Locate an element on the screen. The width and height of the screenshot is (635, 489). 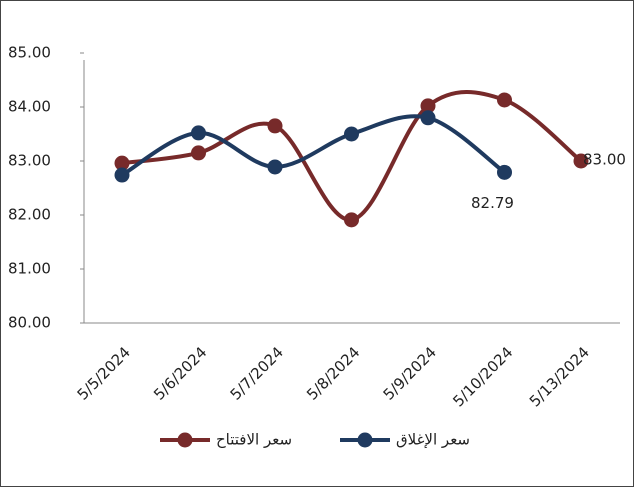
legend-label: سعر الافتتاح is located at coordinates (254, 440).